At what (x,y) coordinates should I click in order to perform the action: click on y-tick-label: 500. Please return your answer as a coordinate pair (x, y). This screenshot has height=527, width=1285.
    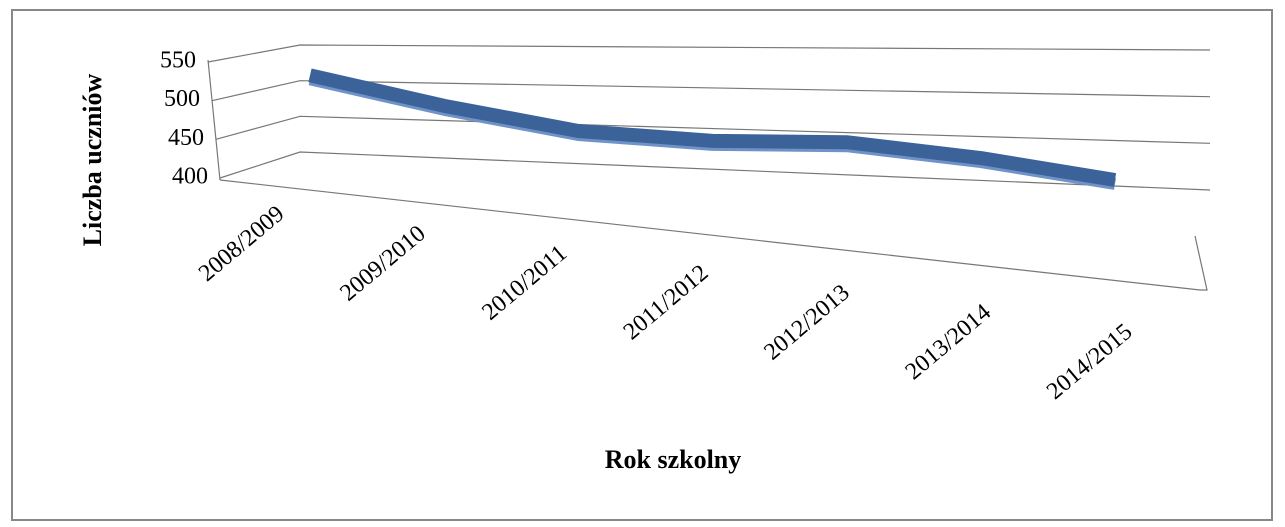
    Looking at the image, I should click on (182, 99).